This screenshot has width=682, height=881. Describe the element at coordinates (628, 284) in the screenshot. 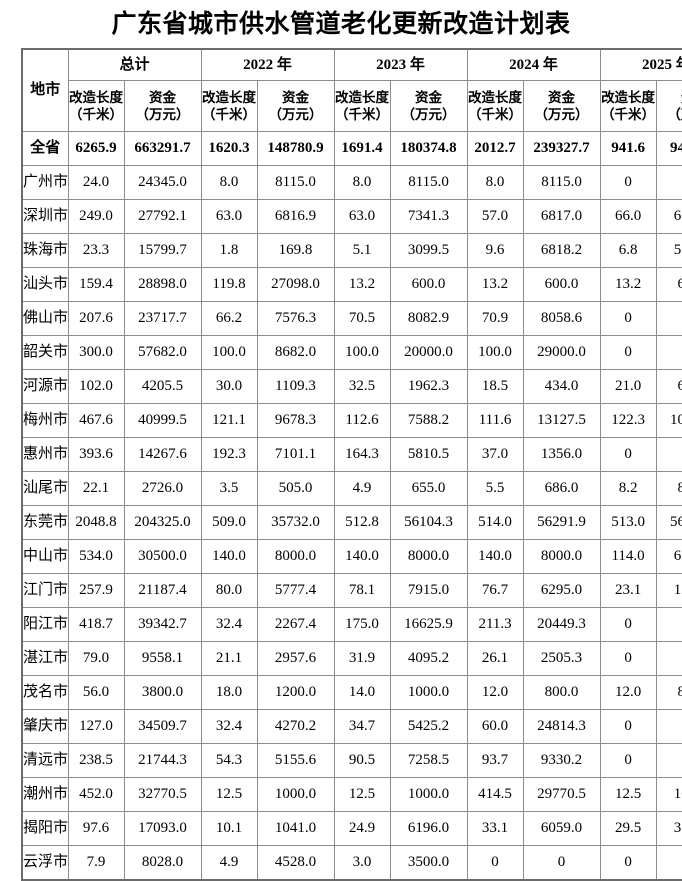

I see `cell-2025-length: 13.2` at that location.